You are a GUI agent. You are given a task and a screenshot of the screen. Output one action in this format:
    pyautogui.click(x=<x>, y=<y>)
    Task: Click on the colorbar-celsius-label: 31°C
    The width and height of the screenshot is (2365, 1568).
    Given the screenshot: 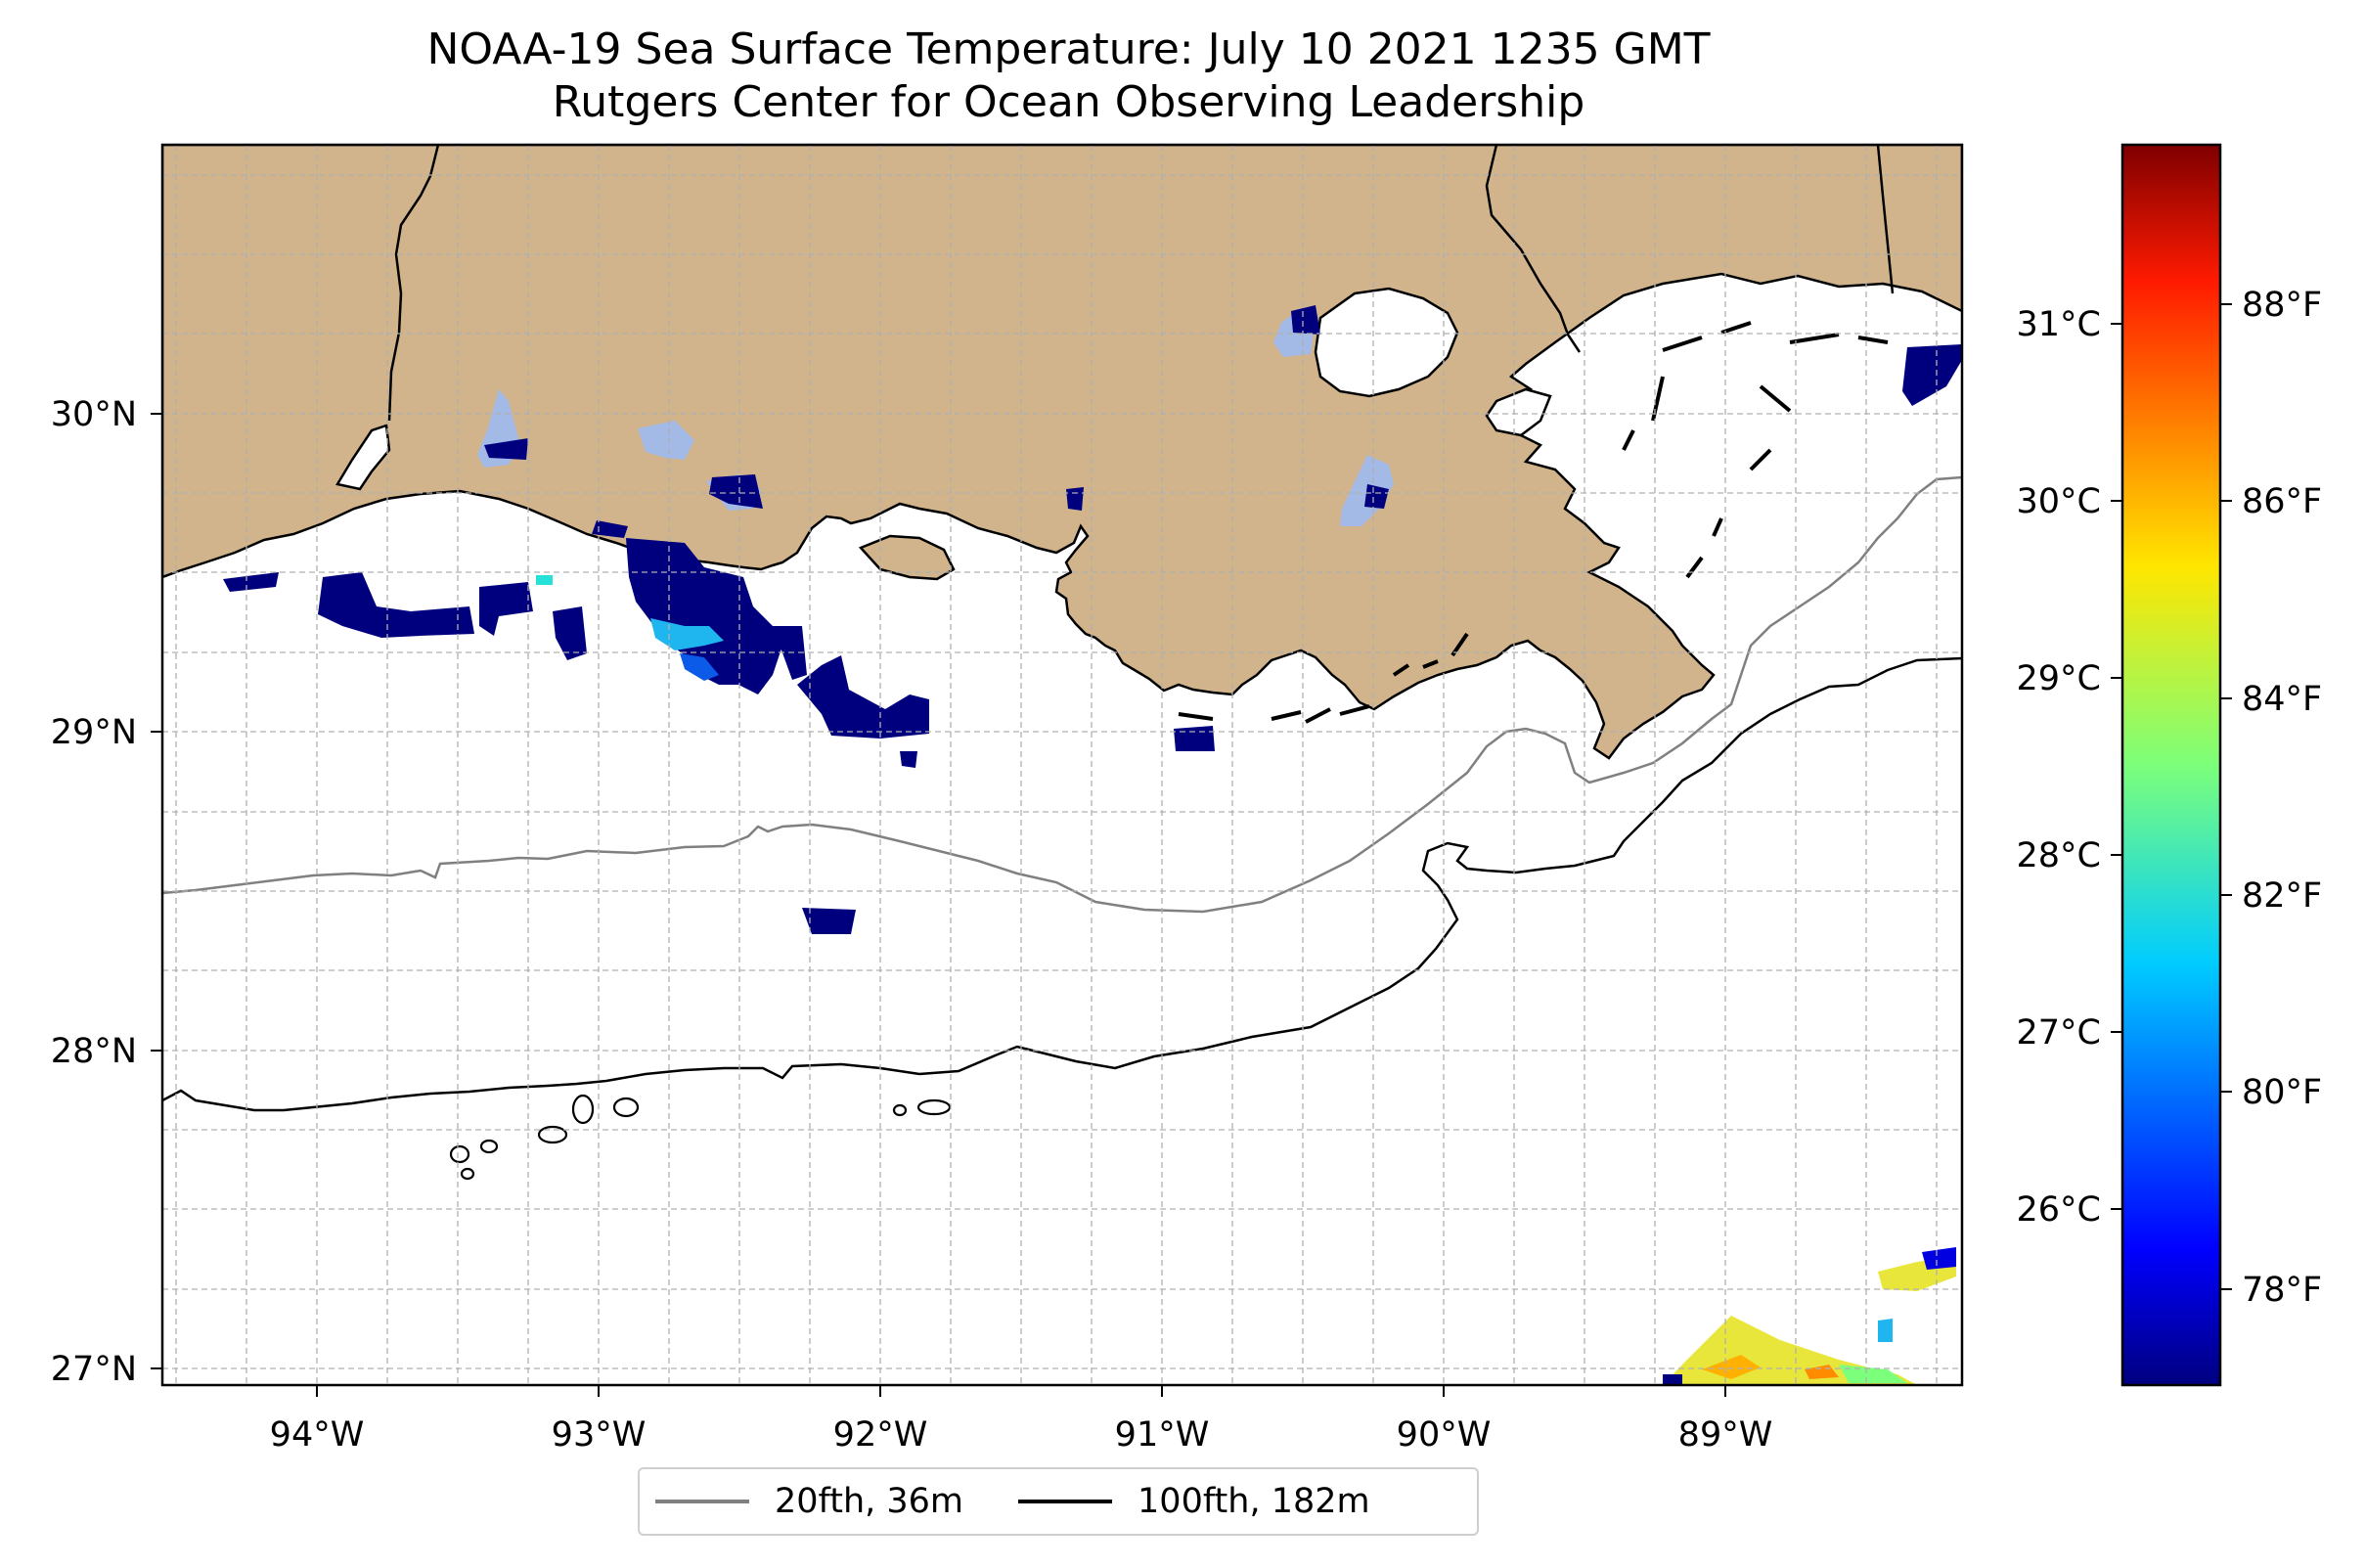 What is the action you would take?
    pyautogui.click(x=2059, y=324)
    